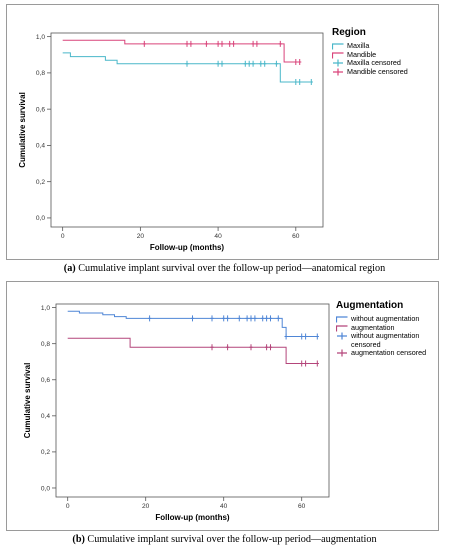 This screenshot has height=550, width=449. I want to click on legend-item-without-augmentation-censored: without augmentation censored, so click(386, 340).